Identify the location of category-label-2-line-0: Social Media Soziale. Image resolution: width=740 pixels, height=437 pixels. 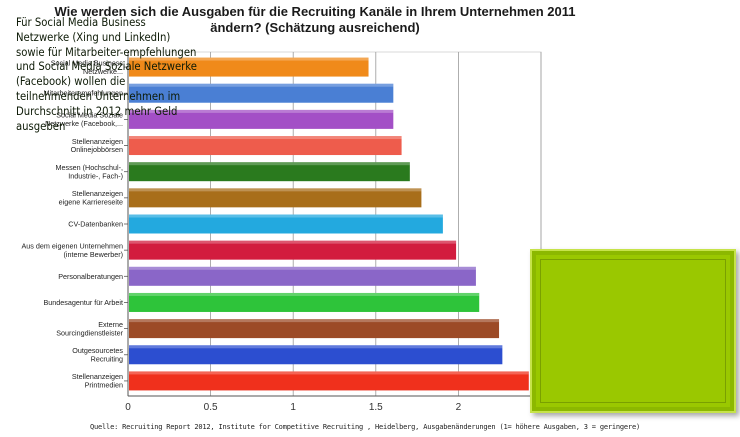
(89, 115).